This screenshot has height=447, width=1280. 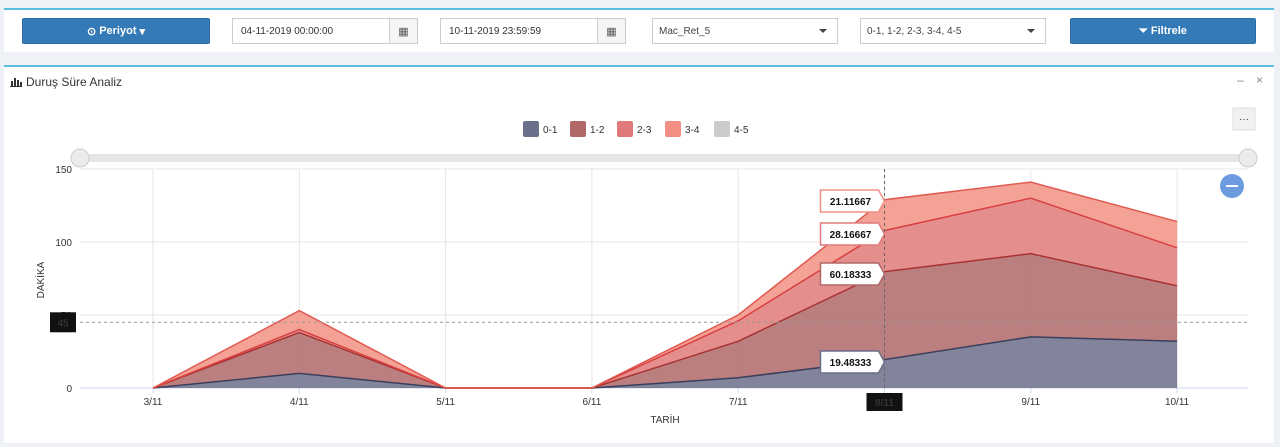 What do you see at coordinates (745, 31) in the screenshot?
I see `machine-select: Mac_Ret_5` at bounding box center [745, 31].